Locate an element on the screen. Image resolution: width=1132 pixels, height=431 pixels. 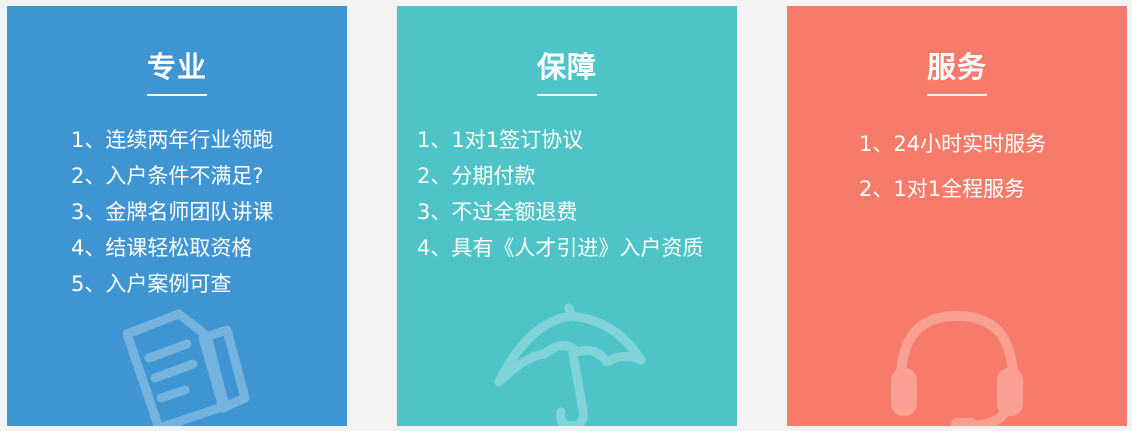
feature-list: 1、1对1签订协议 2、分期付款 3、不过全额退费 4、具有《人才引进》入户资质 is located at coordinates (560, 194).